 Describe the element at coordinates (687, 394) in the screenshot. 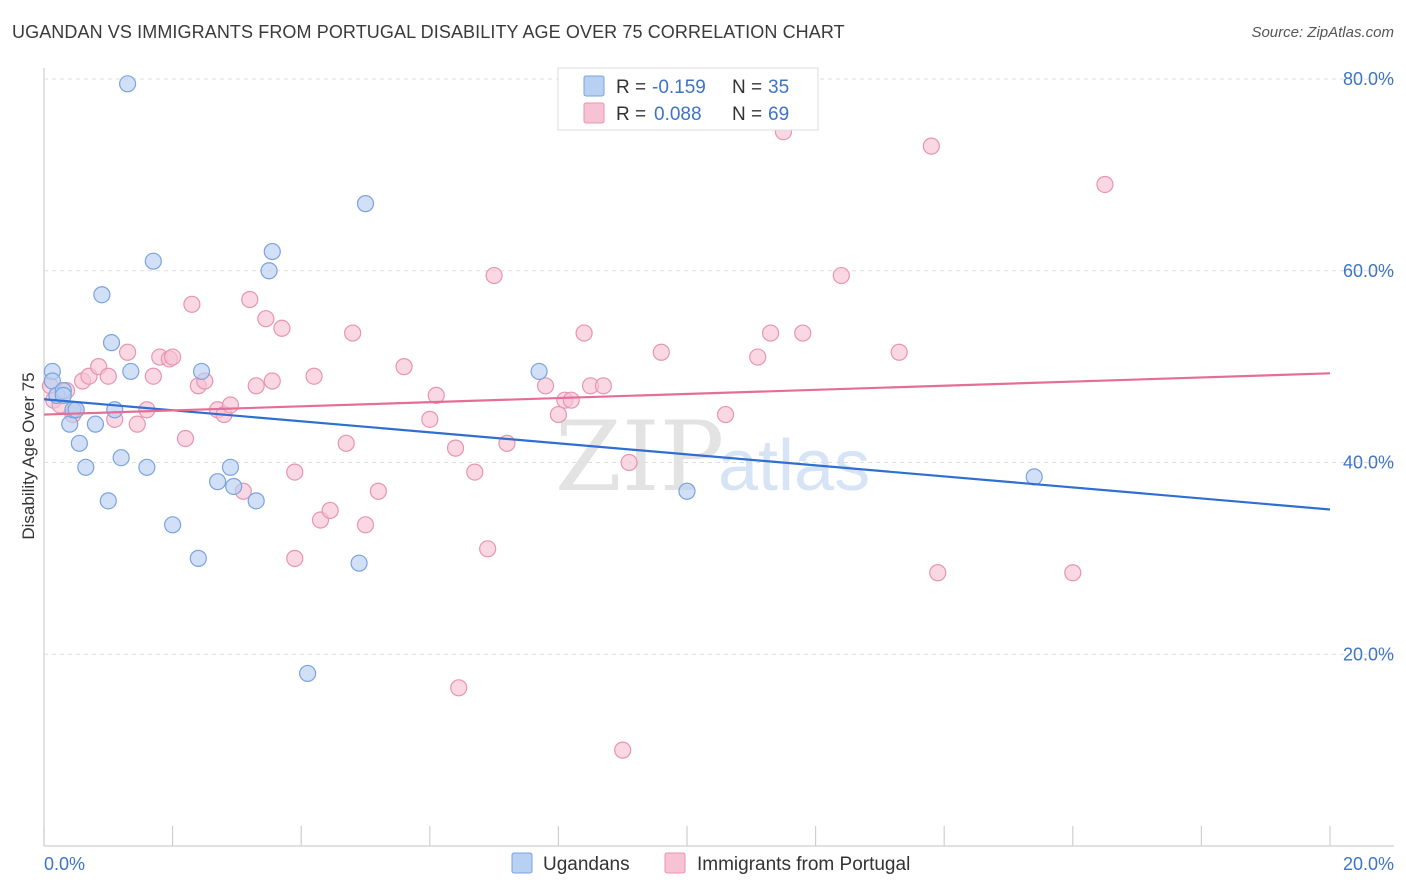

I see `trend-line-portugal` at that location.